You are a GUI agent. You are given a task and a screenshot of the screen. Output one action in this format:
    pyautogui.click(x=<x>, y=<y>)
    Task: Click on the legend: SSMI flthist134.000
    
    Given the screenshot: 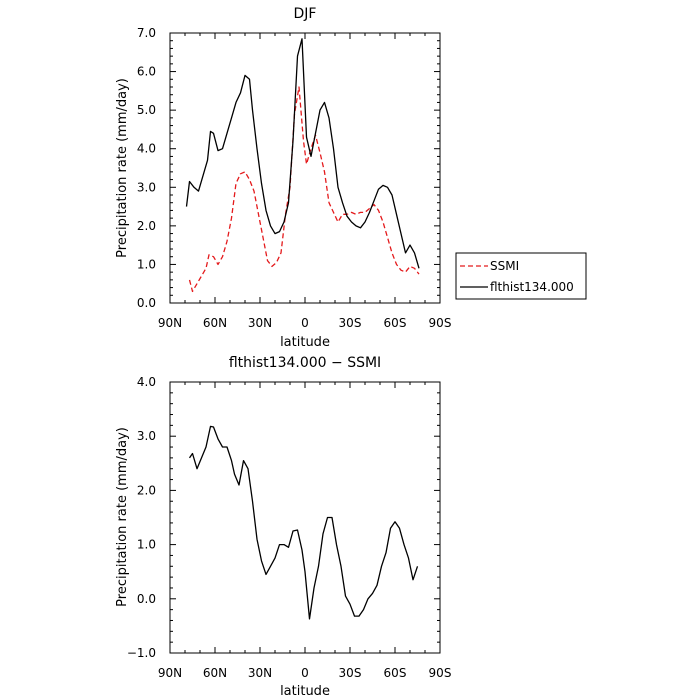 What is the action you would take?
    pyautogui.click(x=521, y=276)
    